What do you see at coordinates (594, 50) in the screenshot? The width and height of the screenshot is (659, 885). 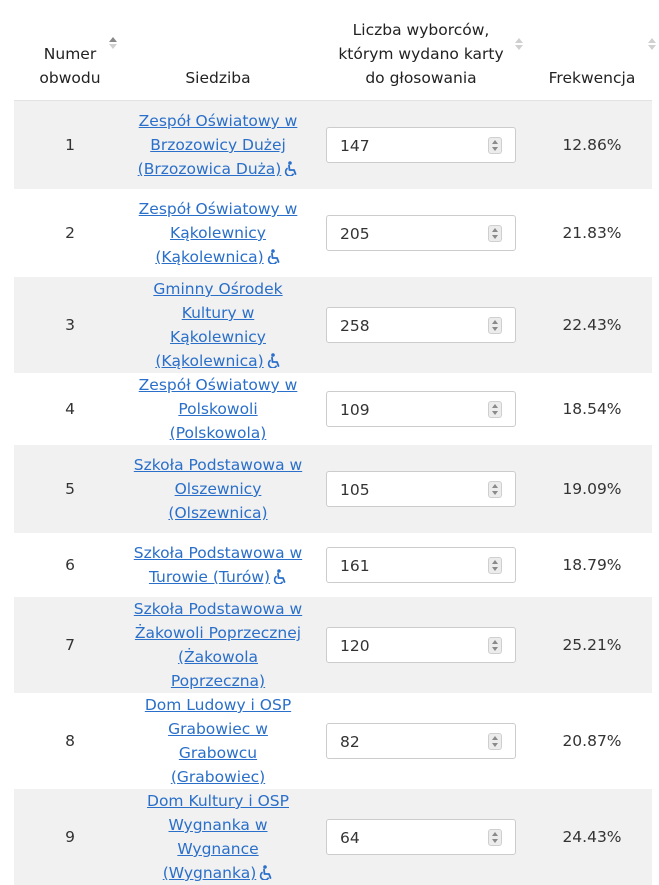 I see `header-turnout: Frekwencja` at bounding box center [594, 50].